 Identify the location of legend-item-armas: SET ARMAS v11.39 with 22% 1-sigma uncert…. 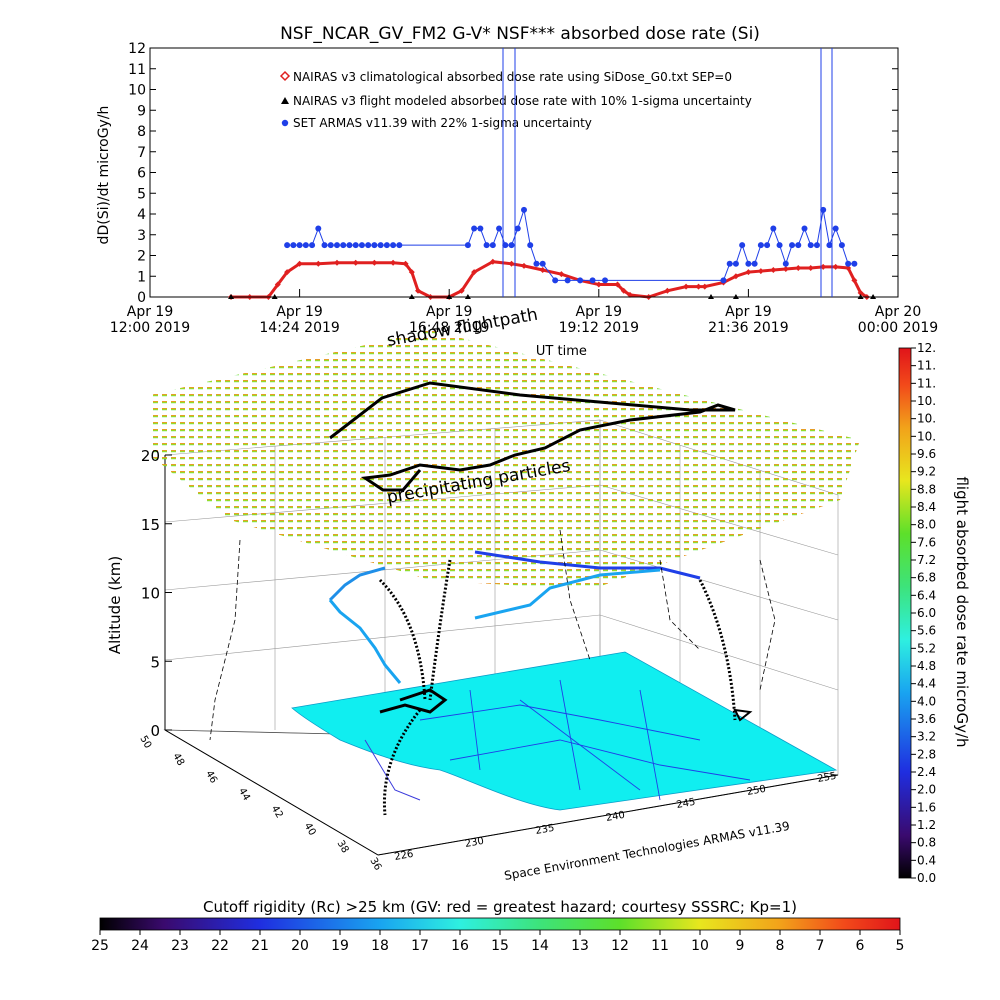
(442, 123).